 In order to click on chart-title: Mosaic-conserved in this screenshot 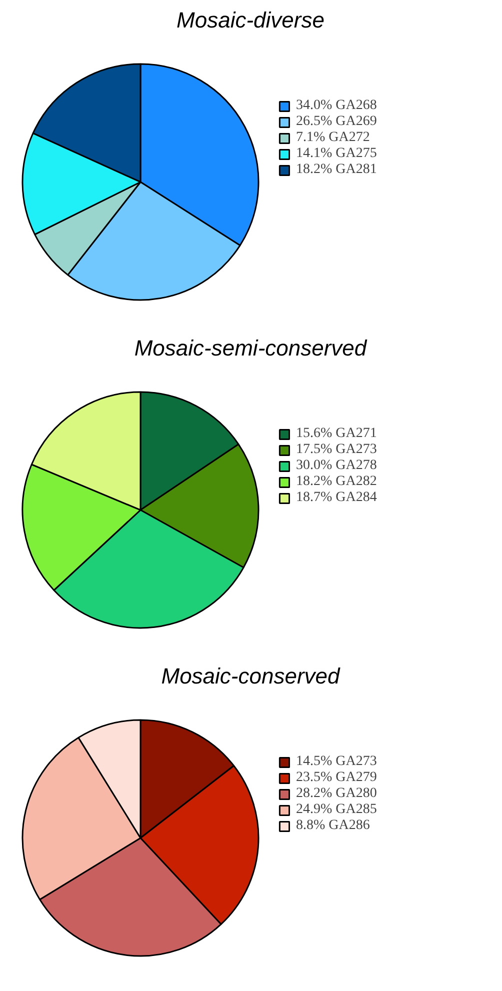, I will do `click(251, 676)`.